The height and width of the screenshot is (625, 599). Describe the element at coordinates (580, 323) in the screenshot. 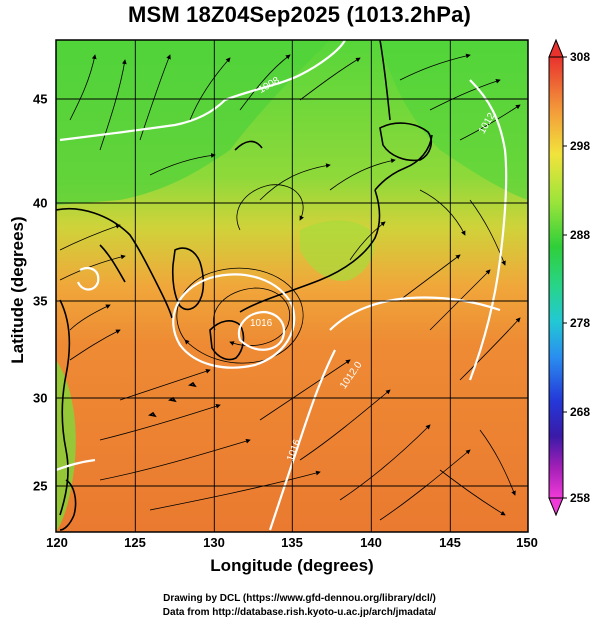

I see `colorbar-tick-label: 278` at that location.